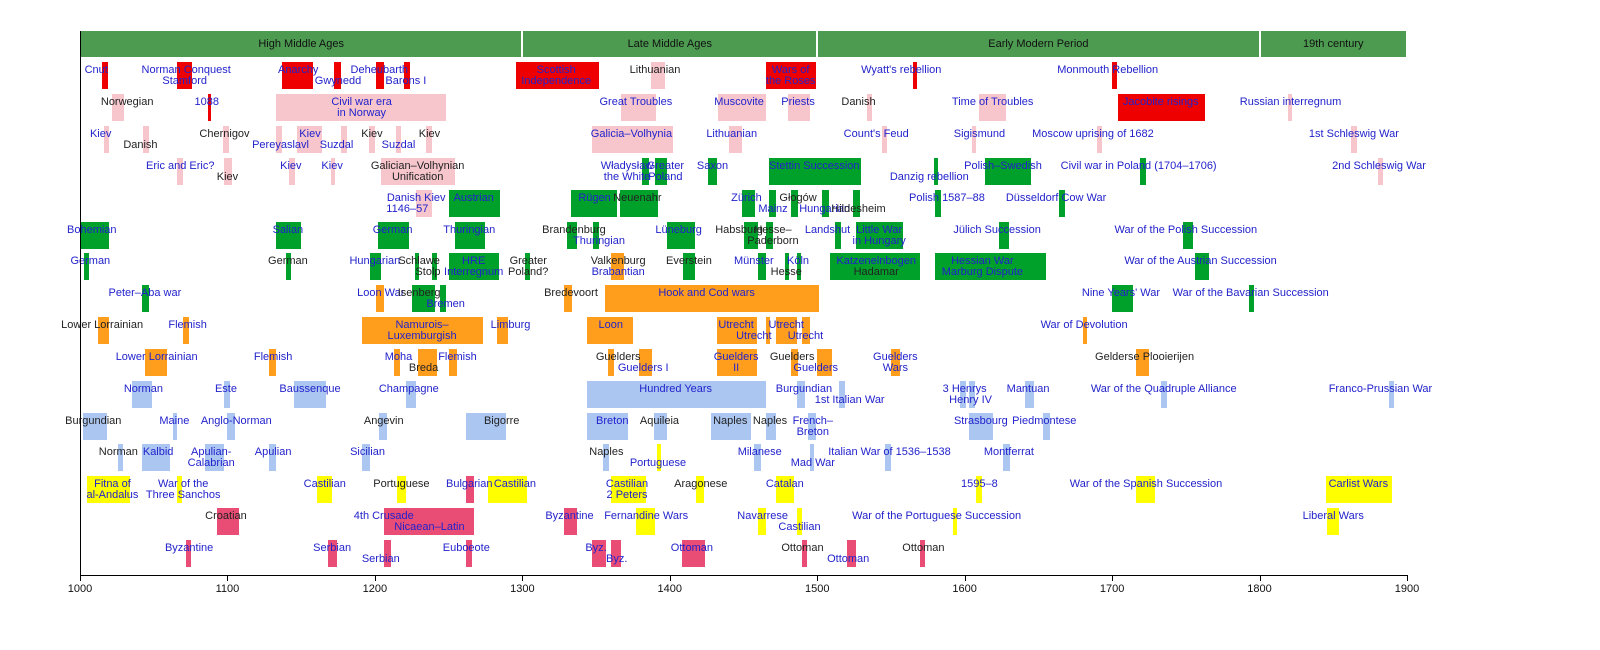 The height and width of the screenshot is (650, 1600). What do you see at coordinates (611, 325) in the screenshot?
I see `timeline-label: Loon` at bounding box center [611, 325].